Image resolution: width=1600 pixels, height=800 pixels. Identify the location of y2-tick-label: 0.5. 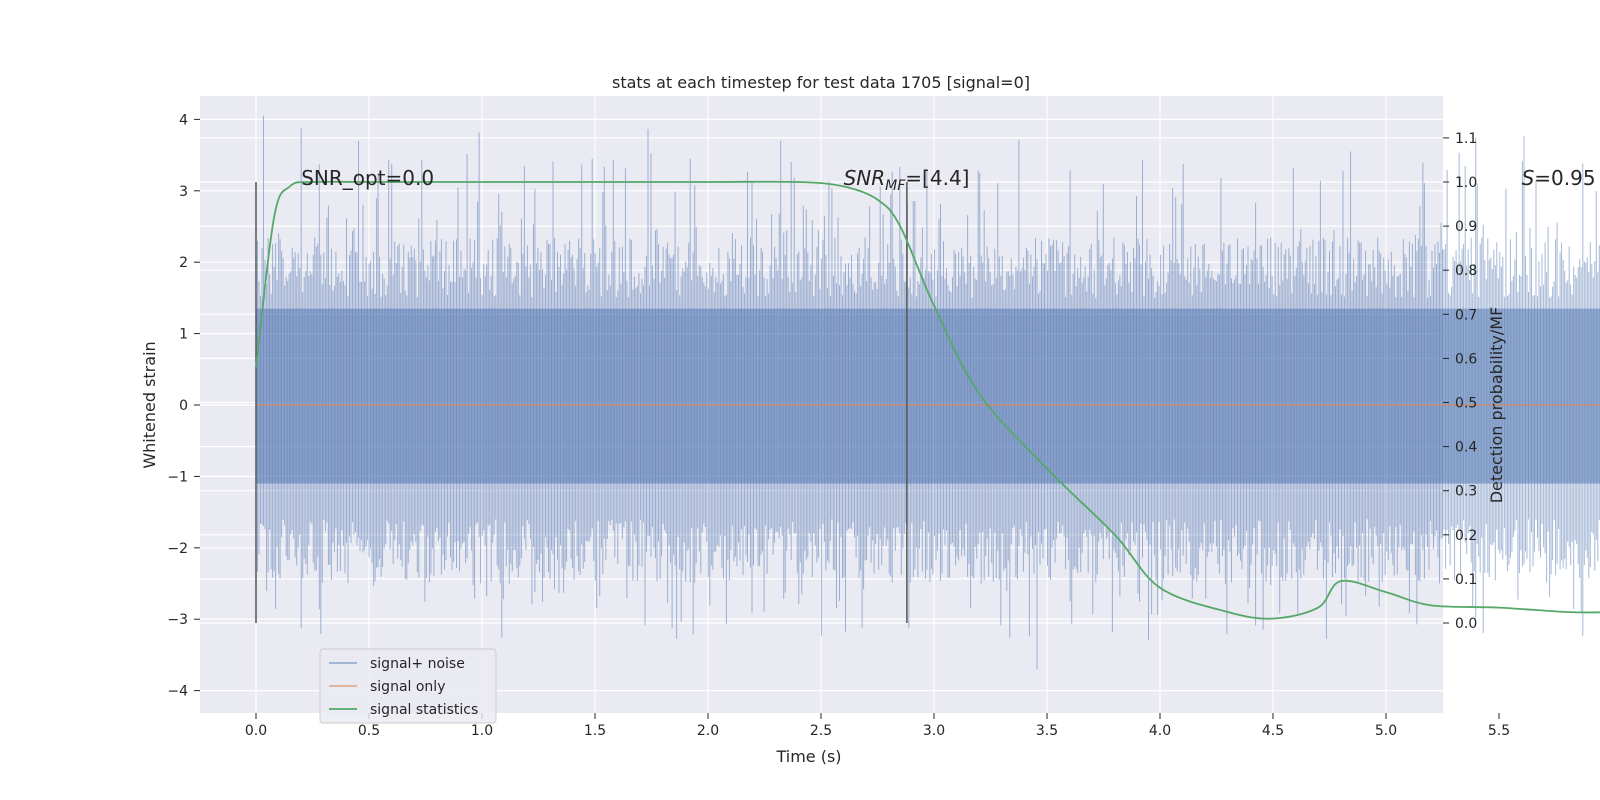
(1466, 404).